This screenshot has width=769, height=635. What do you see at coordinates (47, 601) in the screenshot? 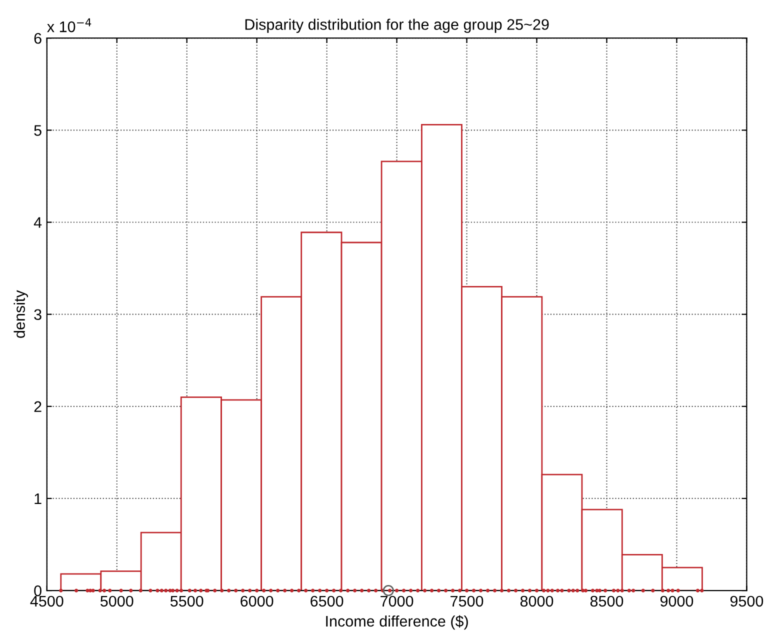
I see `x-tick-label: 4500` at bounding box center [47, 601].